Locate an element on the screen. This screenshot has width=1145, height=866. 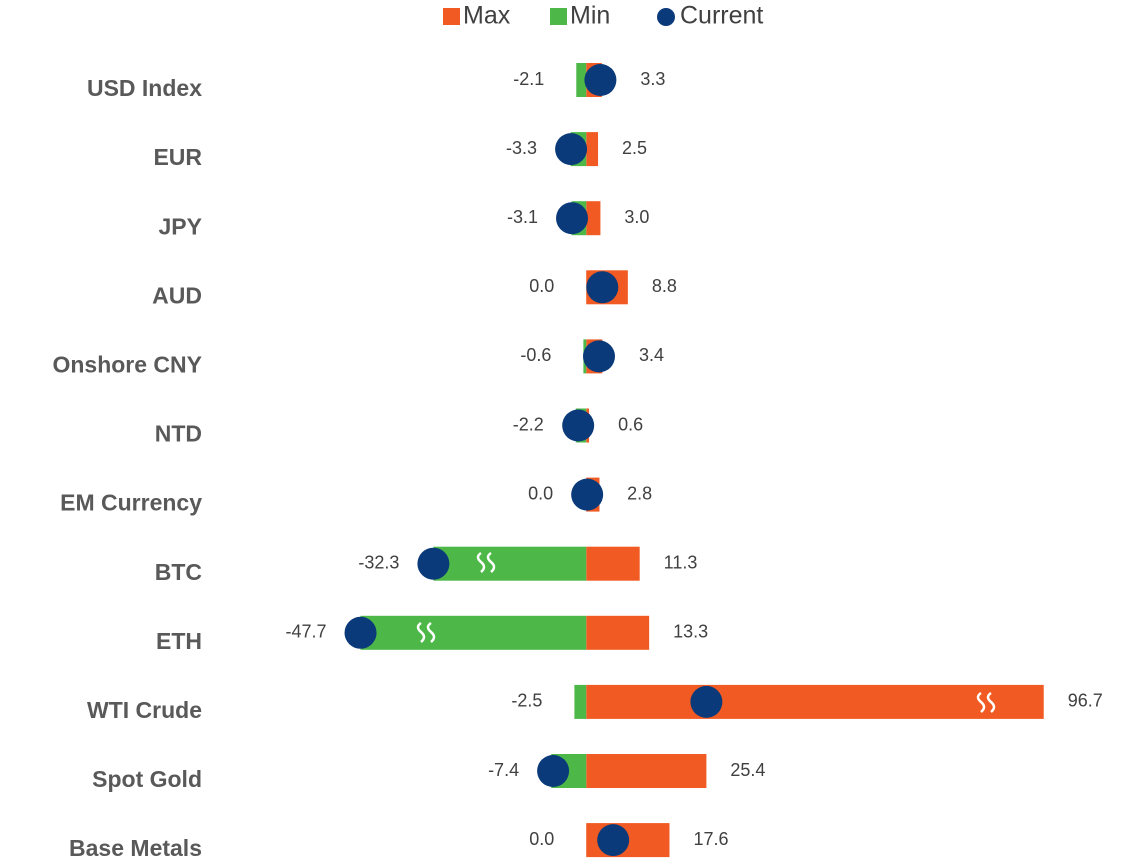
min-label: -3.1 is located at coordinates (522, 217).